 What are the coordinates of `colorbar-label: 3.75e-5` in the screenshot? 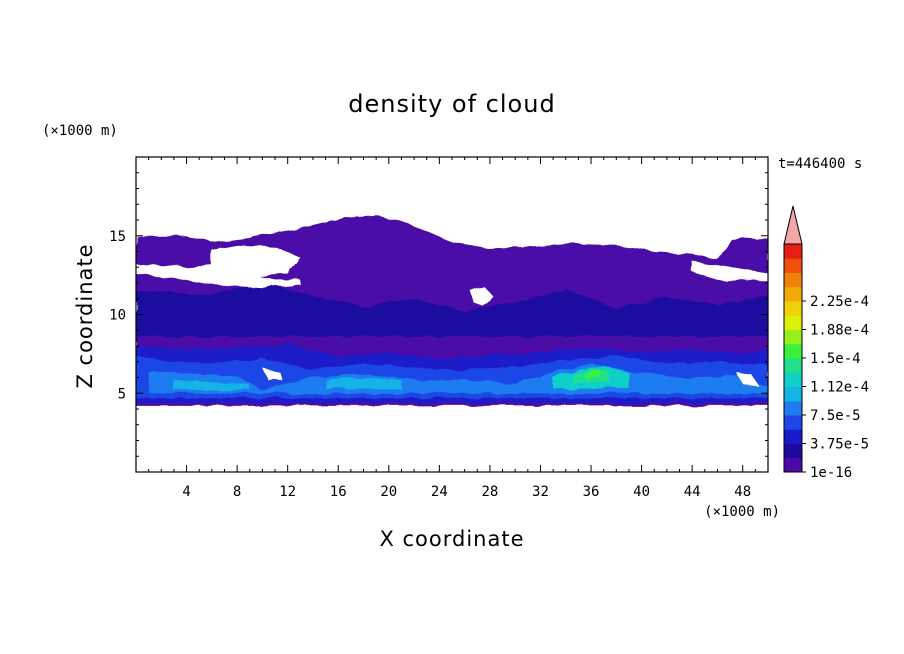 It's located at (839, 445).